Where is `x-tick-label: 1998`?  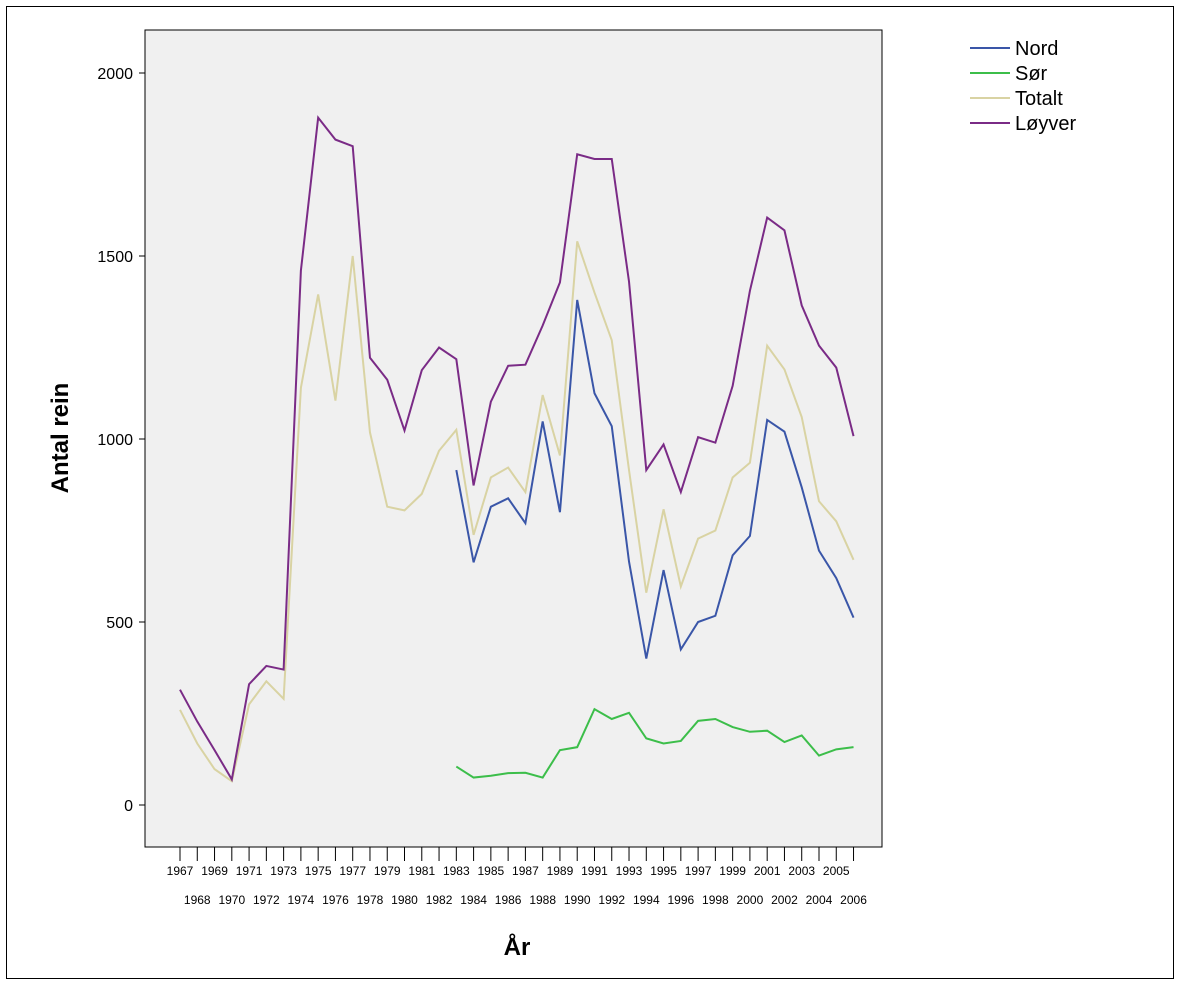
x-tick-label: 1998 is located at coordinates (715, 900).